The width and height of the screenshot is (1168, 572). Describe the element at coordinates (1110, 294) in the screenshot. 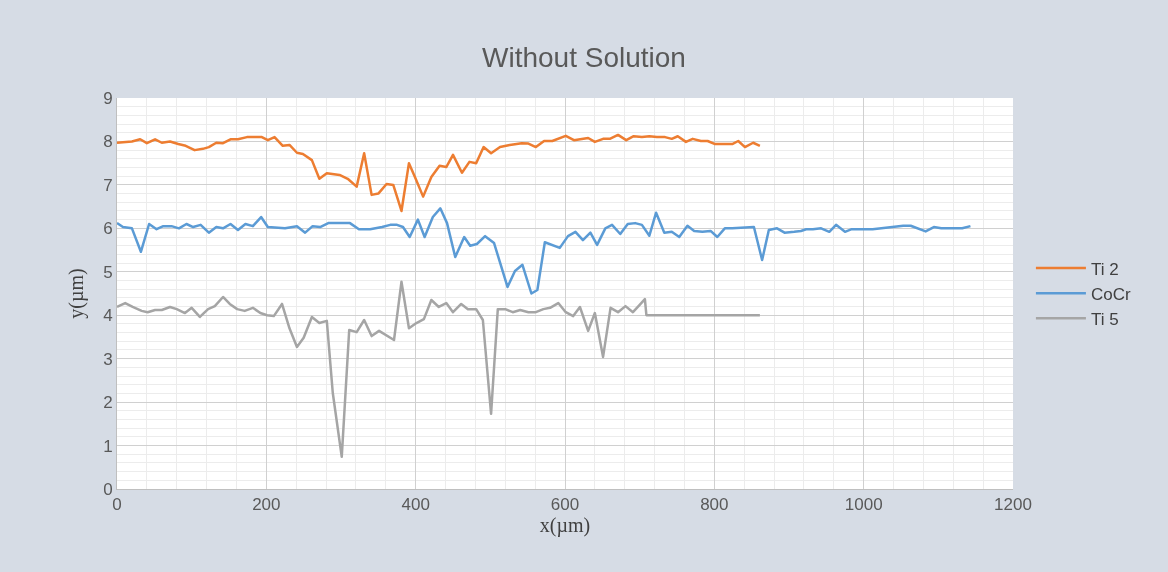

I see `legend-label: CoCr` at that location.